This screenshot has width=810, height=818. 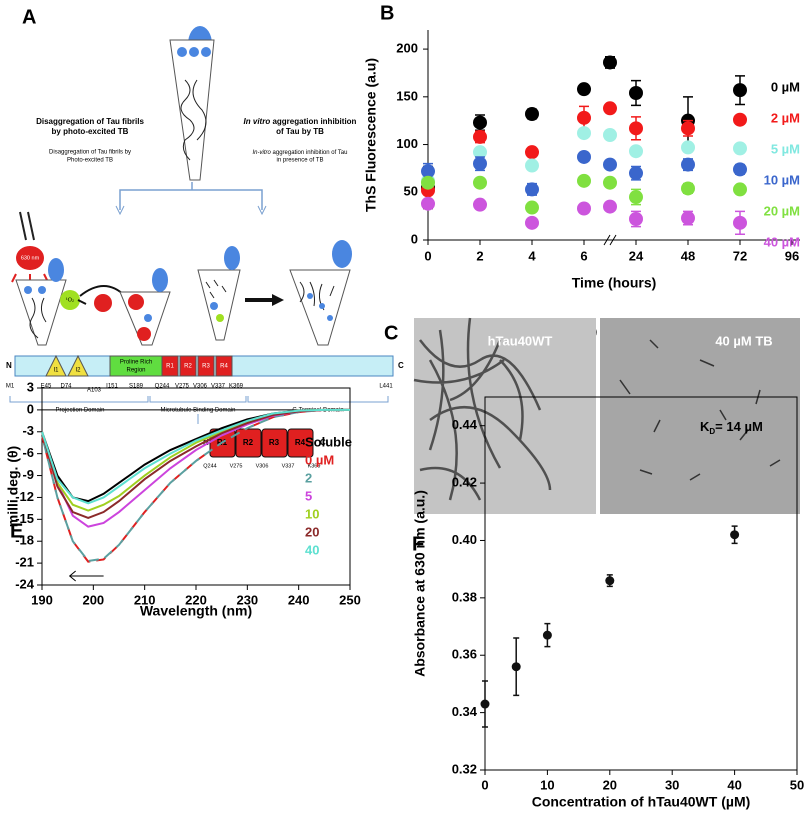 I want to click on residue: V306, so click(x=262, y=466).